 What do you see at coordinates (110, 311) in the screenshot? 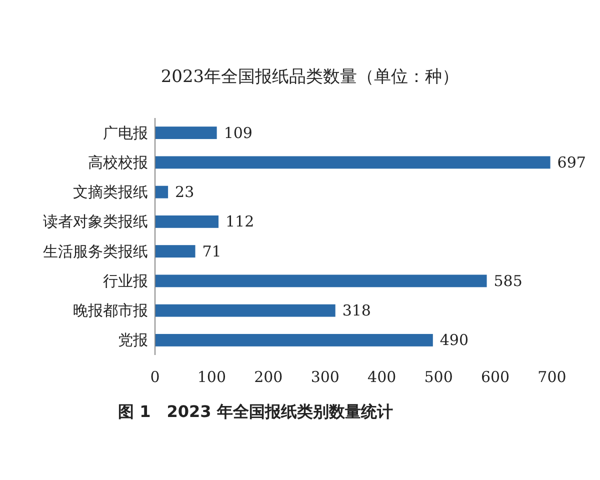
I see `y-tick-label: 晚报都市报` at bounding box center [110, 311].